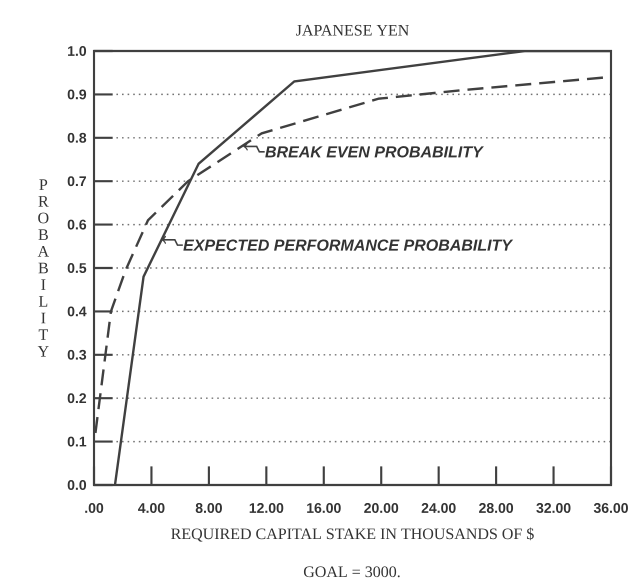  Describe the element at coordinates (77, 181) in the screenshot. I see `y-tick-label: 0.7` at that location.